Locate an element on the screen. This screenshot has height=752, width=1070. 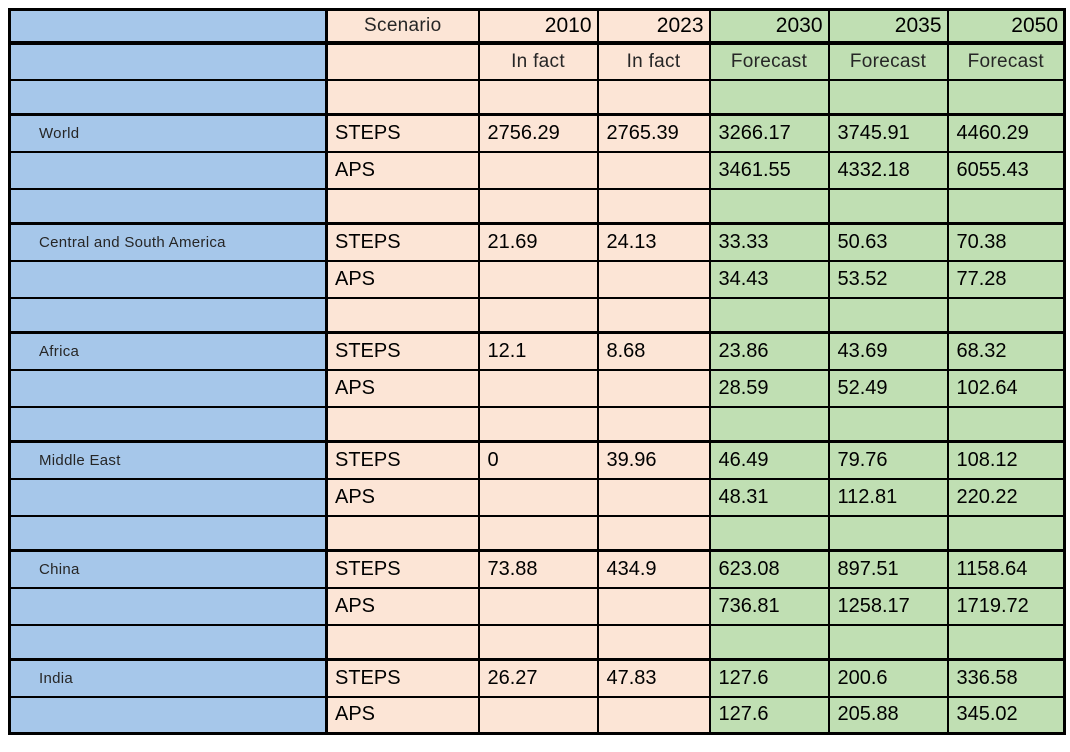
value-cell: 434.9 is located at coordinates (653, 569).